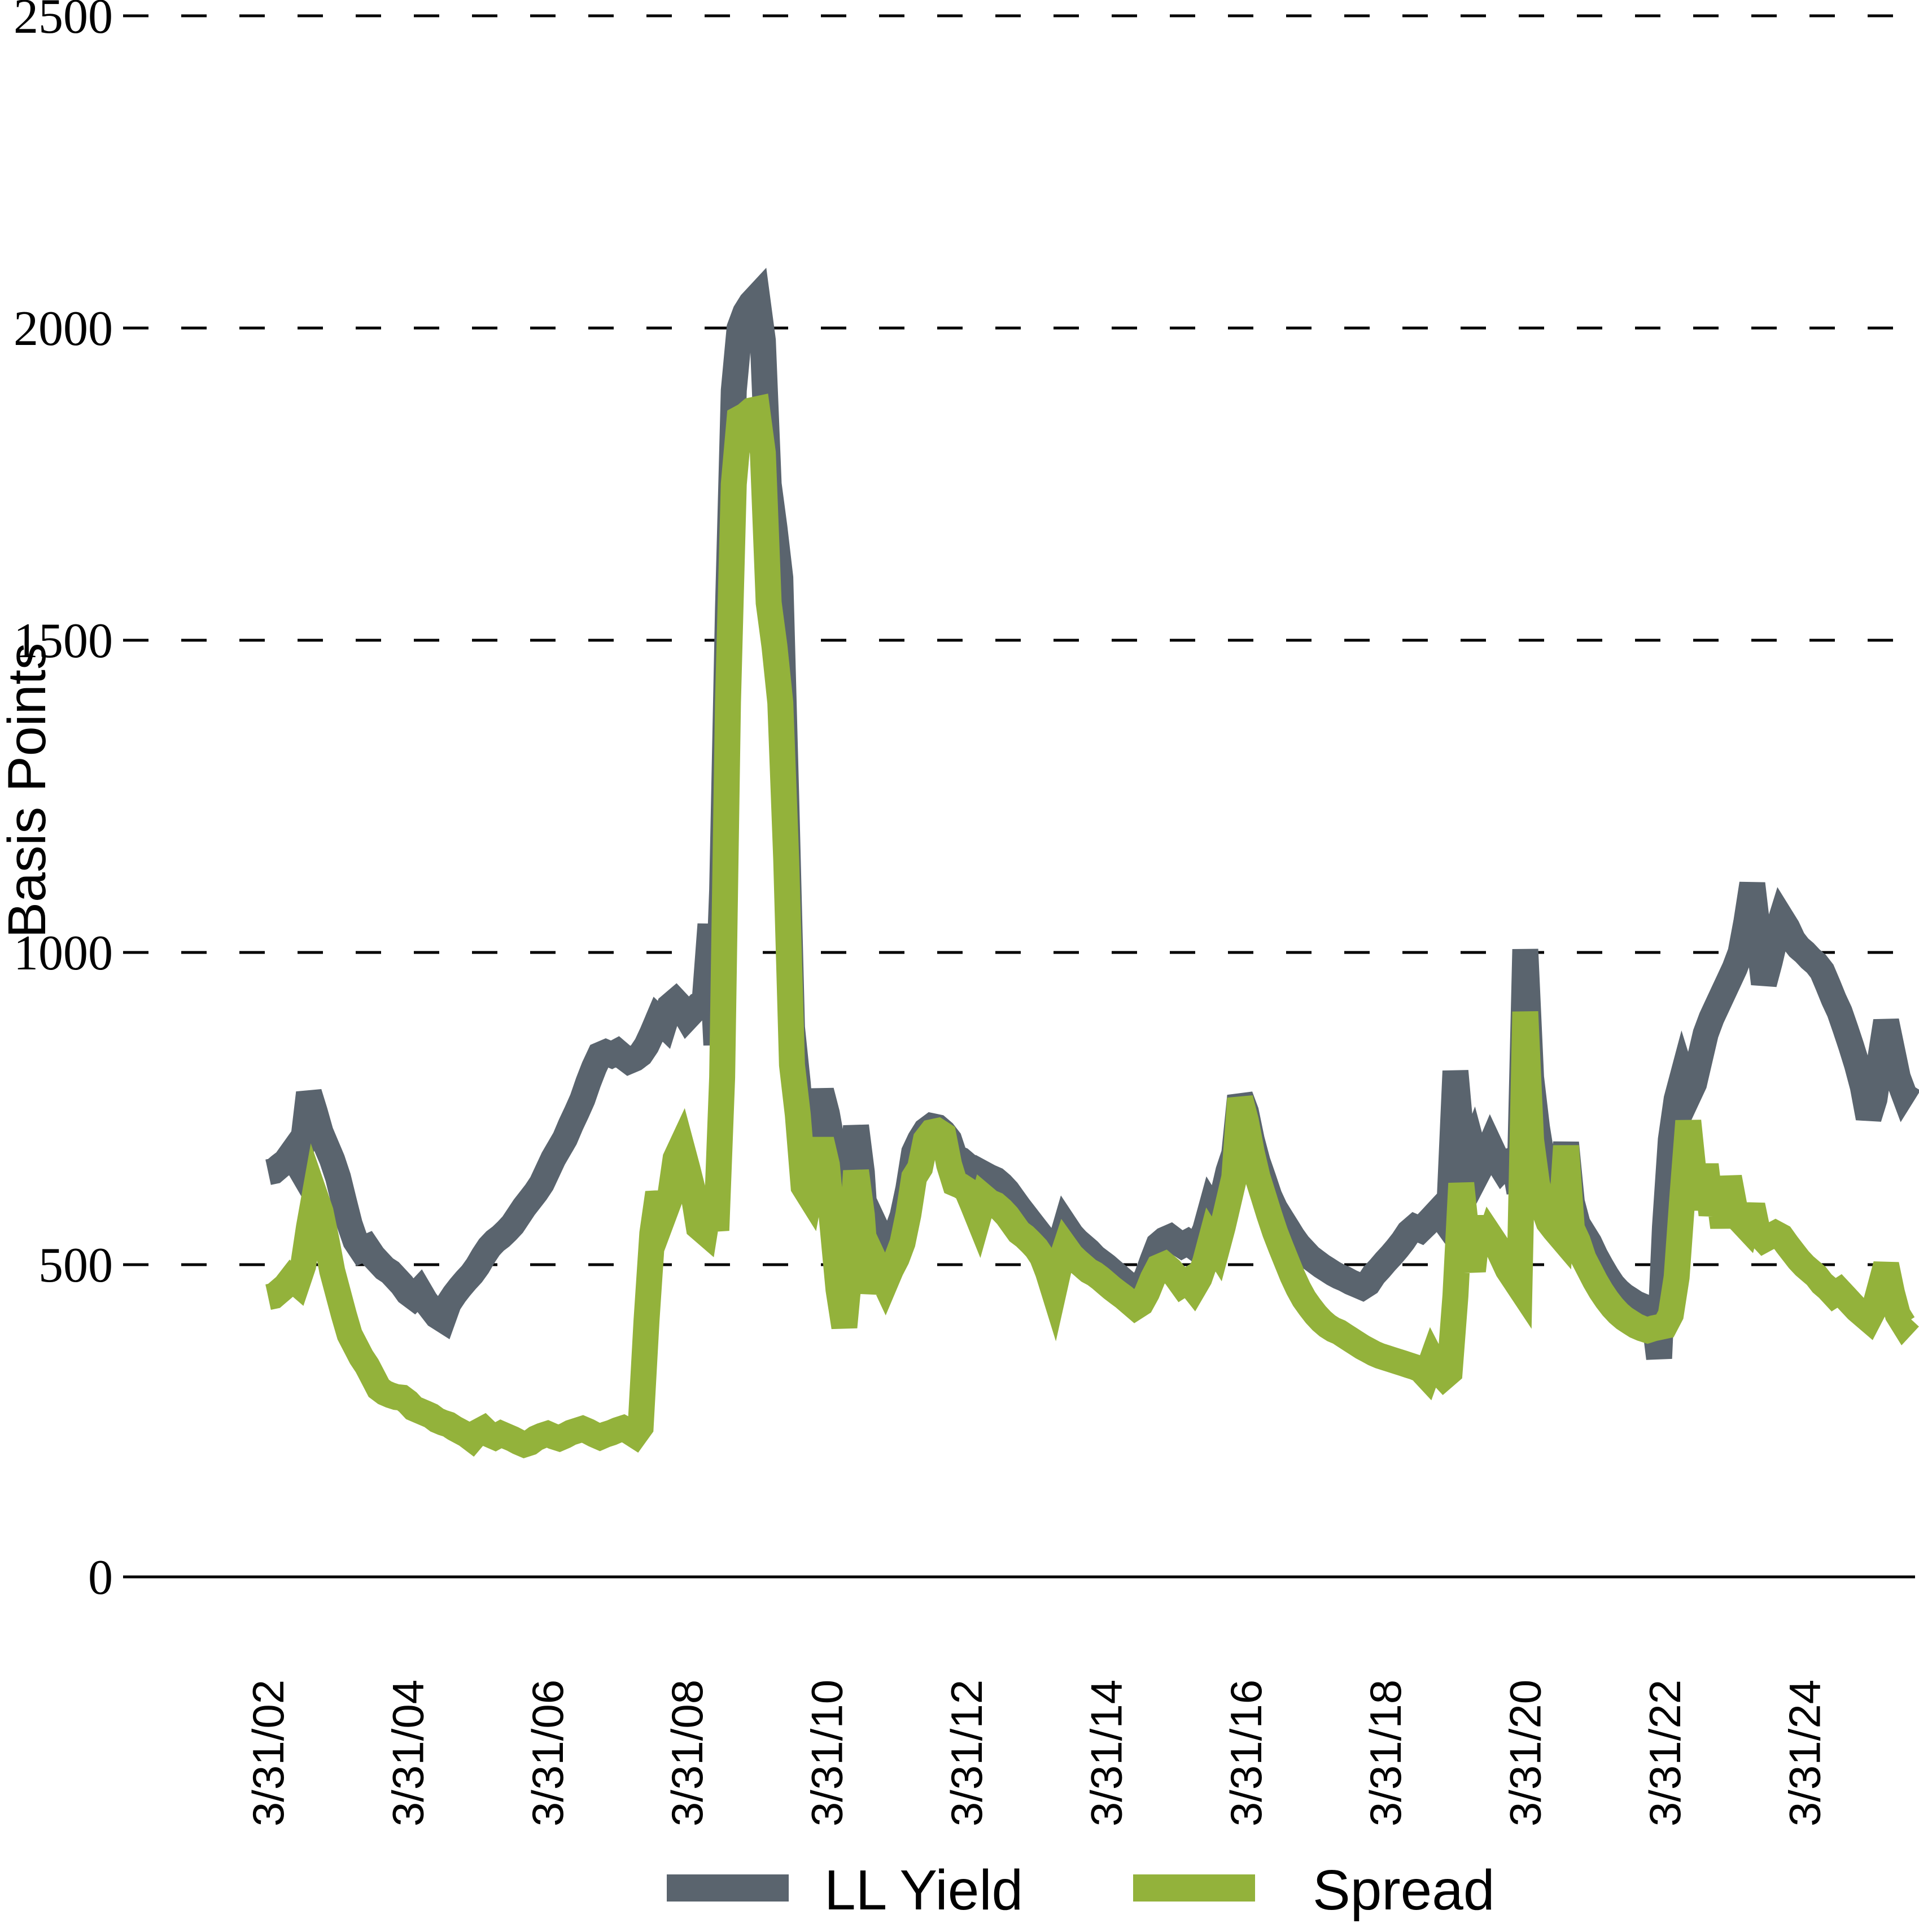  I want to click on y-tick-label-2500: 2500, so click(63, 22).